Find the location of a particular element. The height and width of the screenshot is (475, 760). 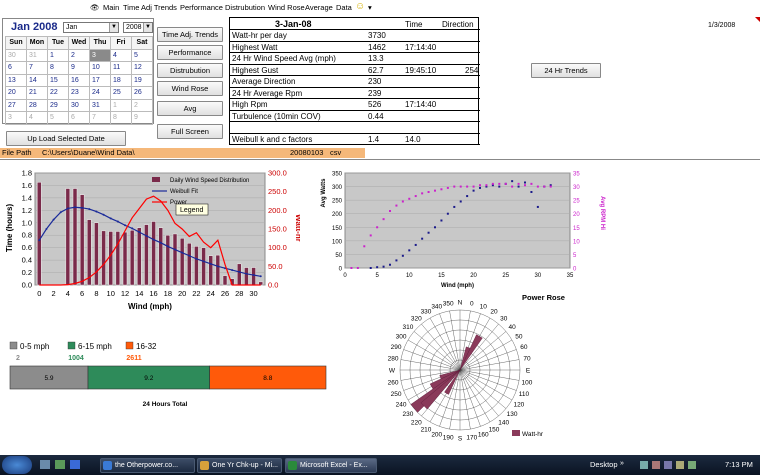

month-select-value: Jan is located at coordinates (72, 27).